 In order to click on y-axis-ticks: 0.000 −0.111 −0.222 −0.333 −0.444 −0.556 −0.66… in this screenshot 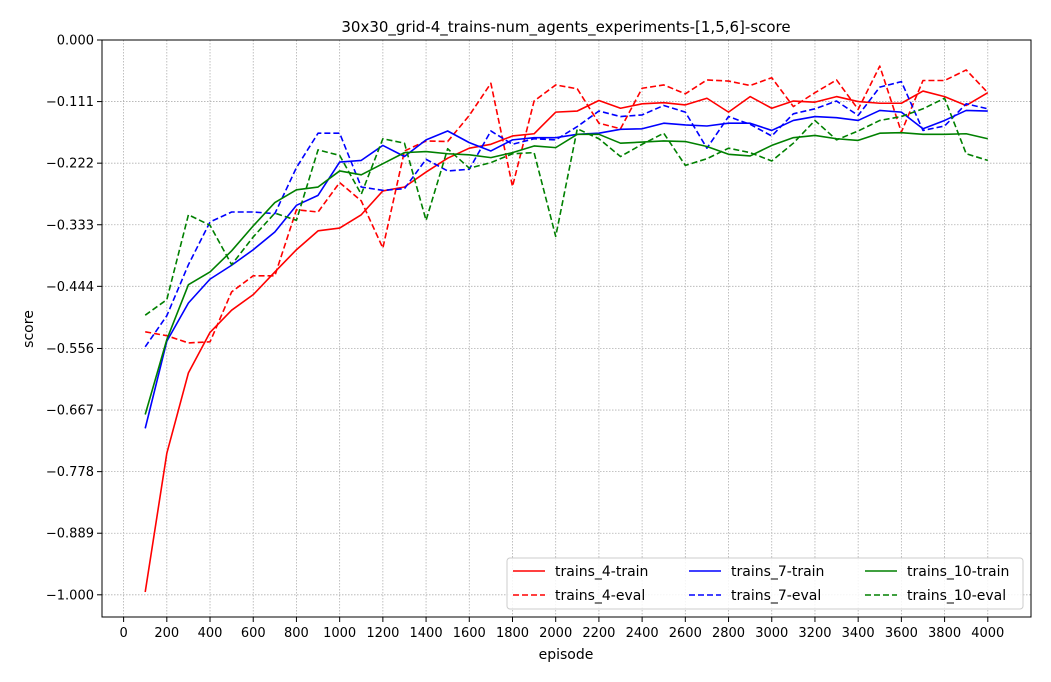, I will do `click(74, 318)`.